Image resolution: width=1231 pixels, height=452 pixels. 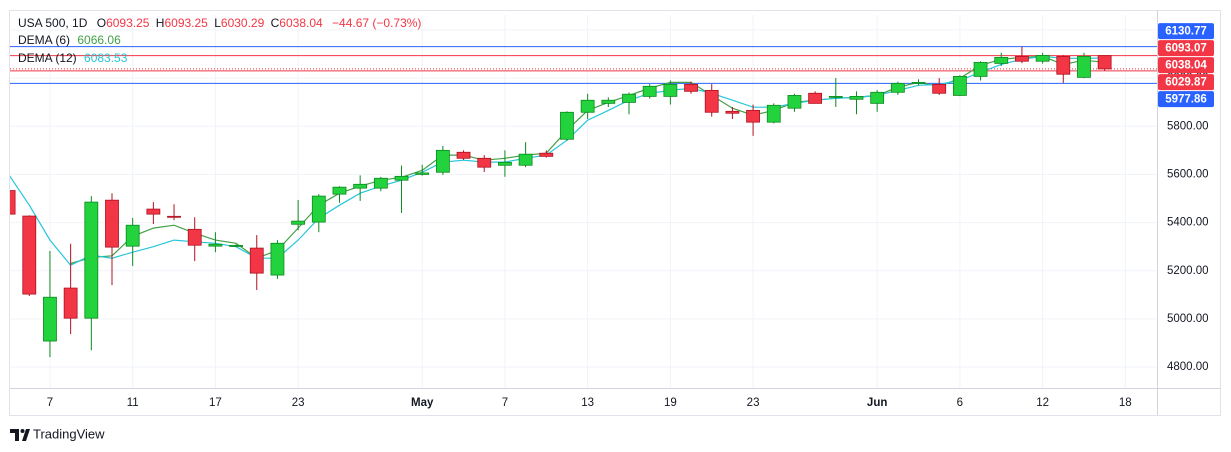 I want to click on legend-value: 6083.53, so click(x=106, y=58).